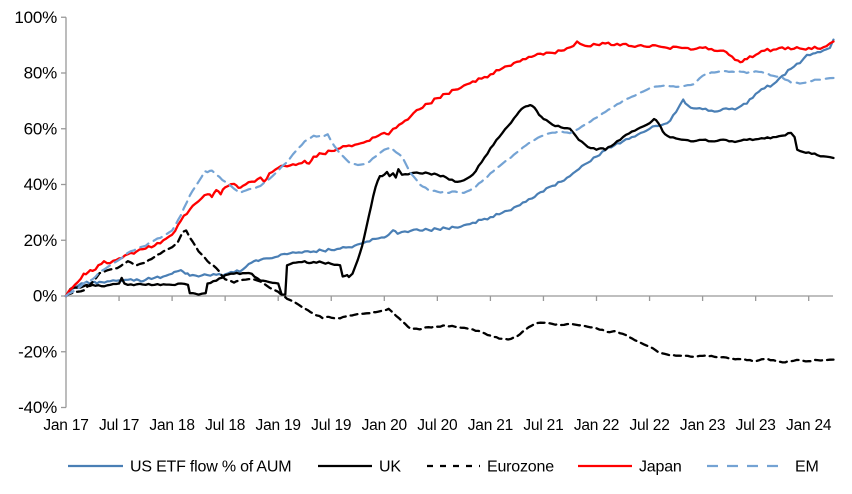 This screenshot has height=494, width=852. Describe the element at coordinates (331, 425) in the screenshot. I see `x-axis-label: Jul 19` at that location.